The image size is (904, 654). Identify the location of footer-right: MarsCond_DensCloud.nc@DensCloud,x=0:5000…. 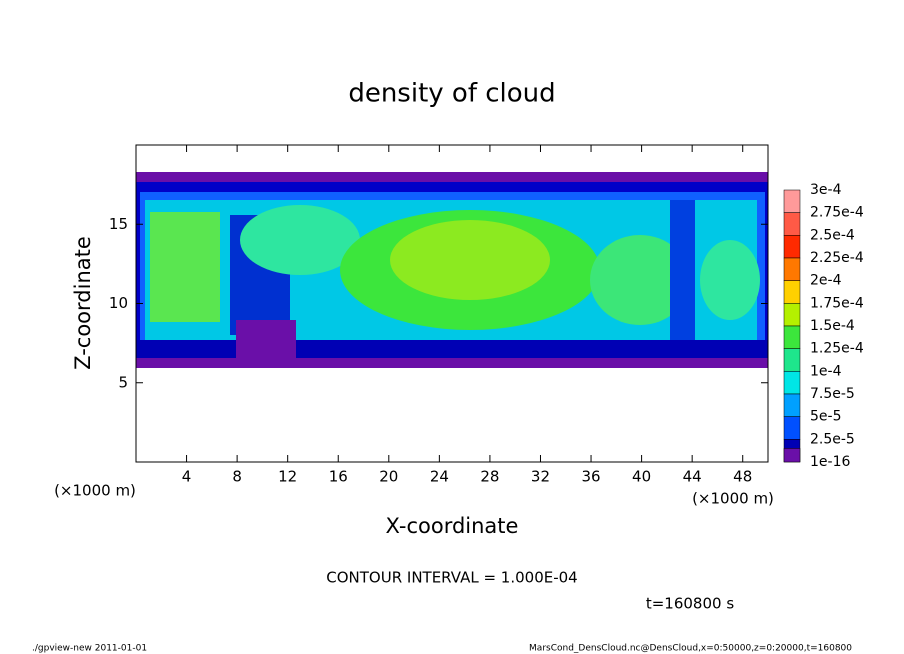
(690, 649).